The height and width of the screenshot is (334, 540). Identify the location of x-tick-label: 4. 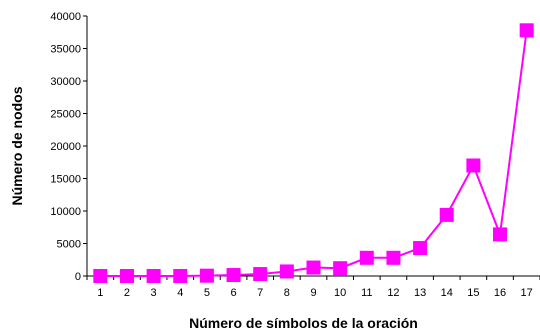
(180, 293).